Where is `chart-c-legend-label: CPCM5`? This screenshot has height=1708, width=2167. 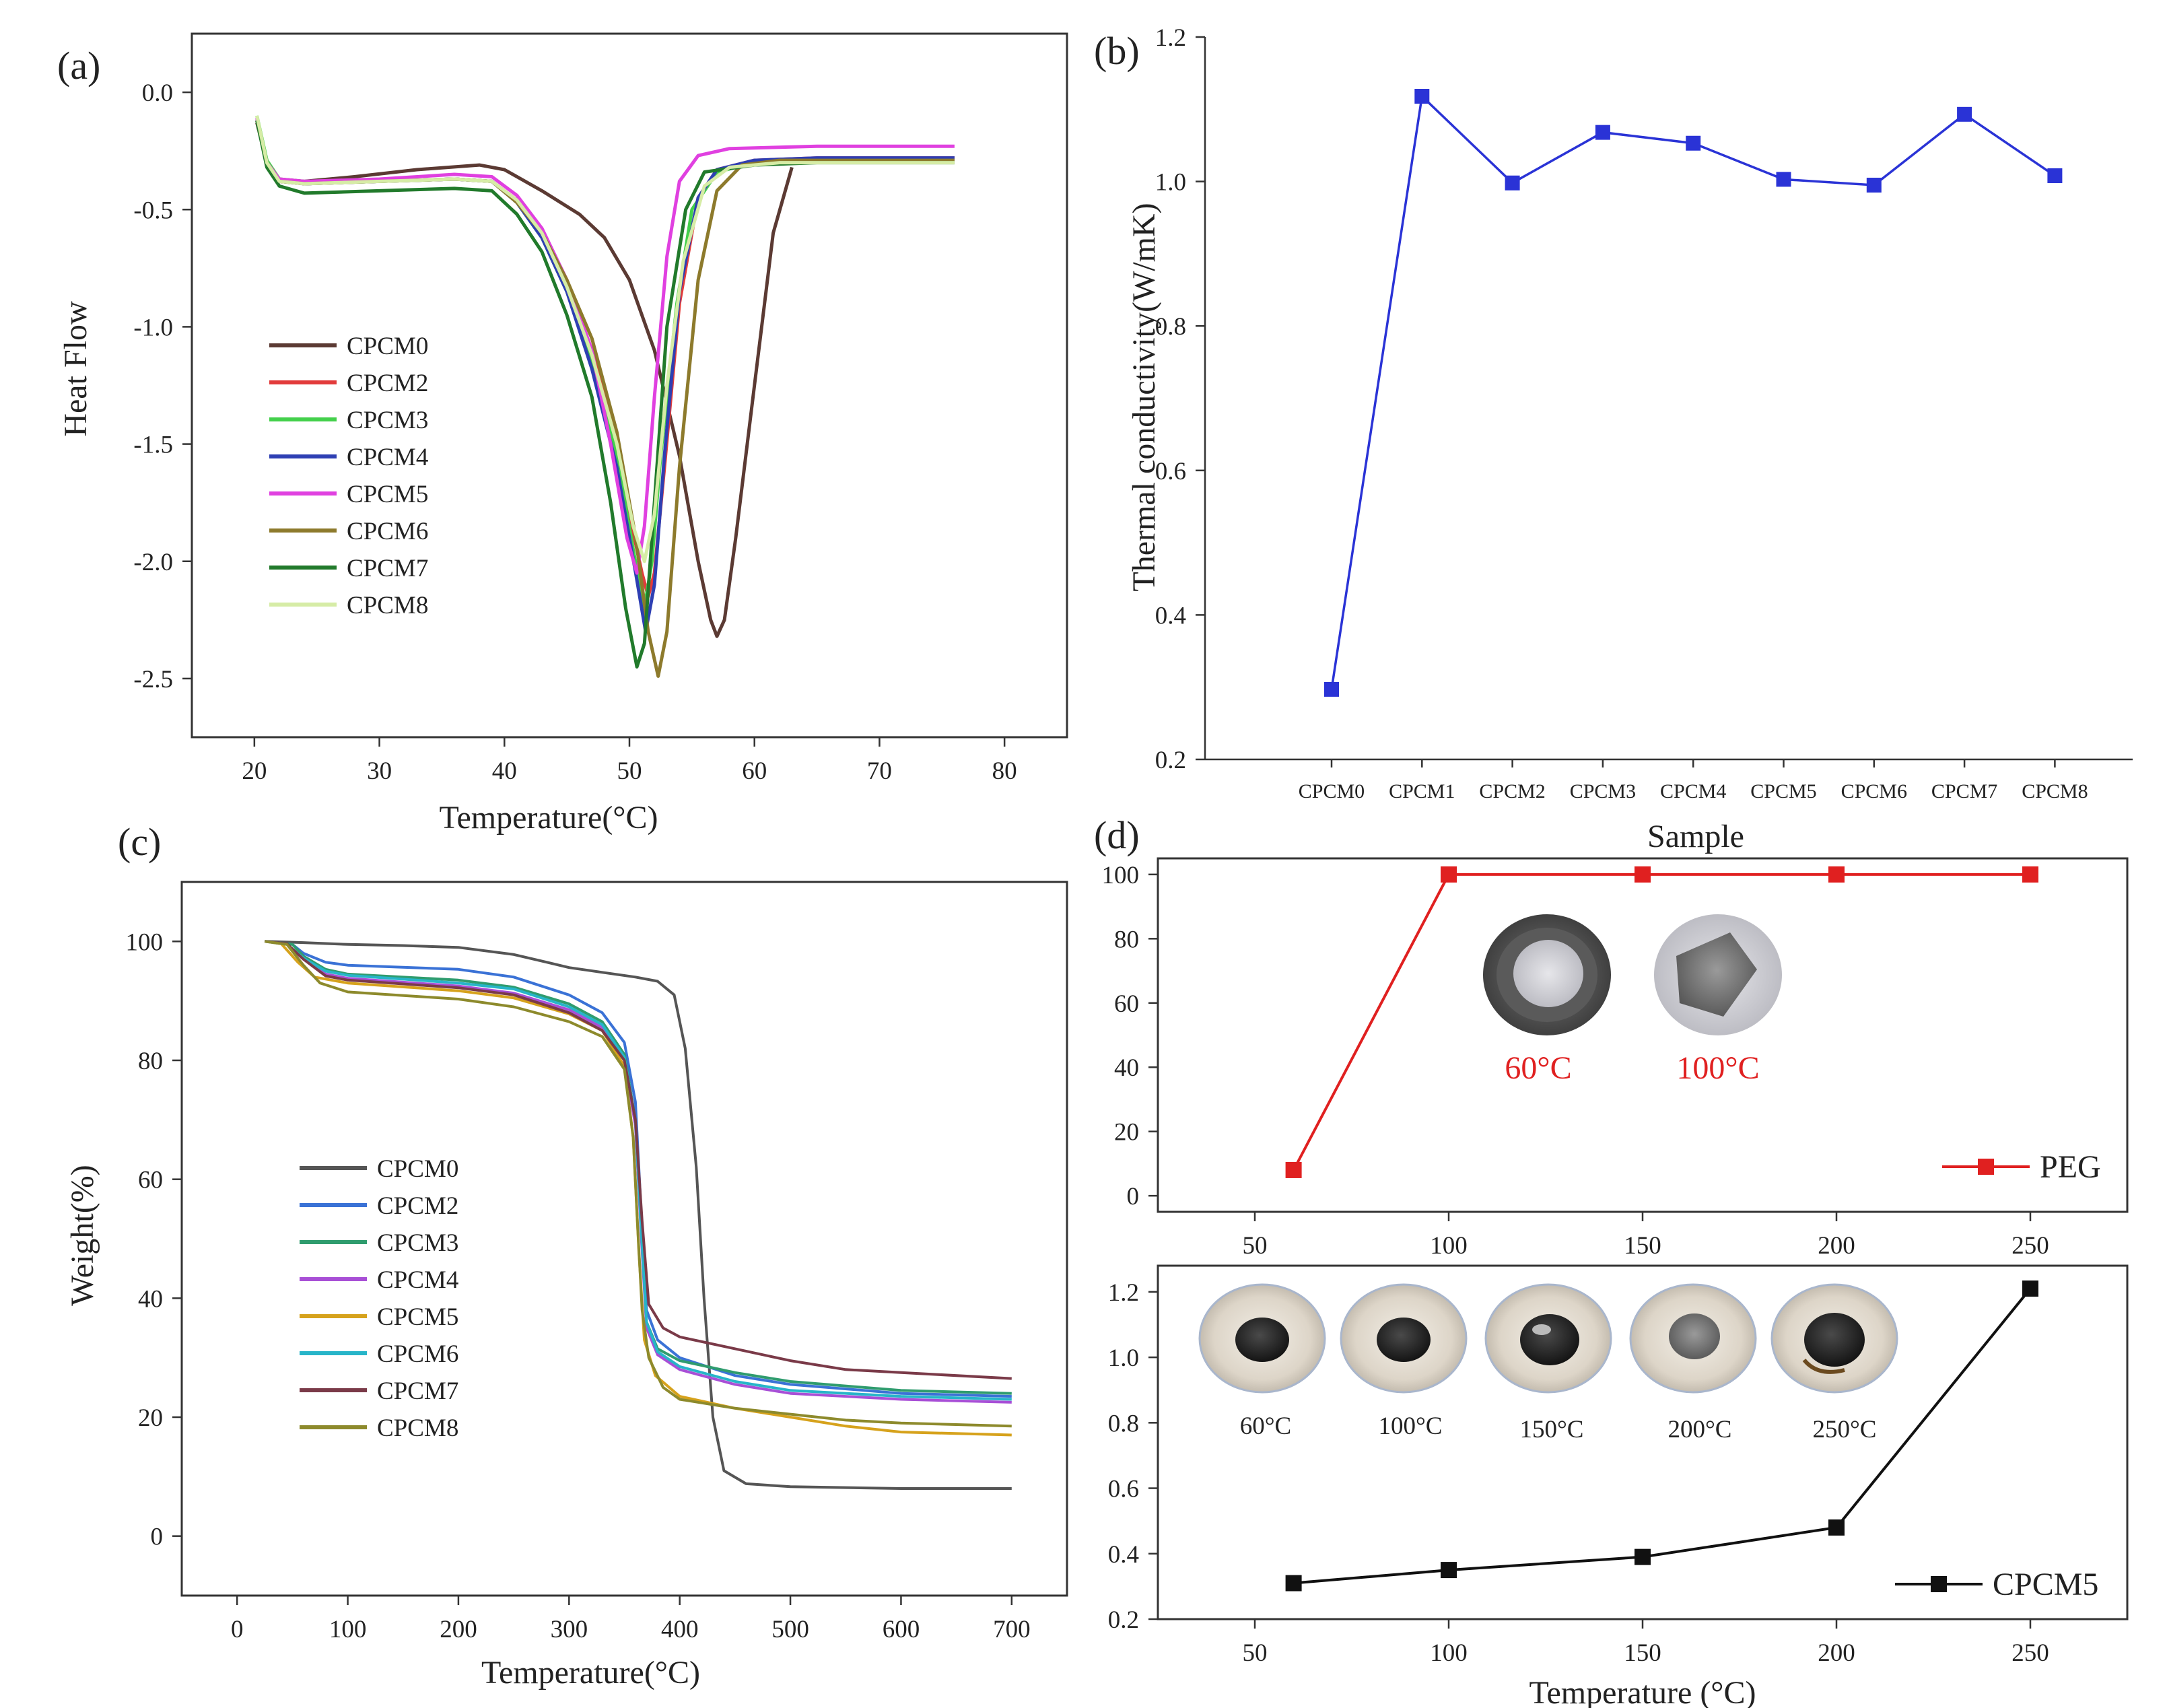 chart-c-legend-label: CPCM5 is located at coordinates (417, 1317).